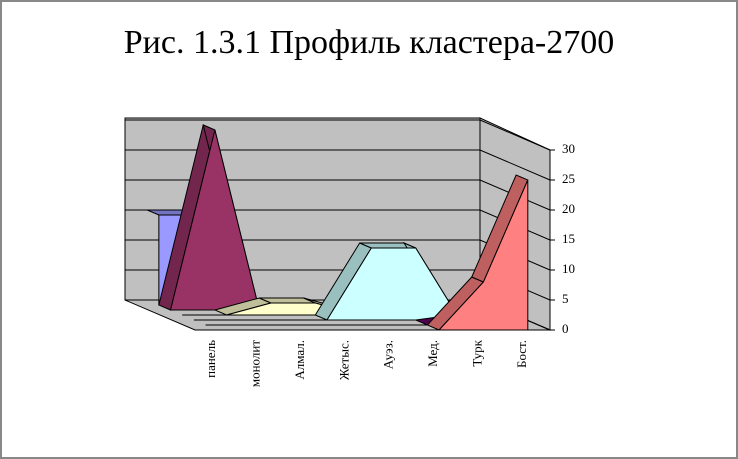 Image resolution: width=738 pixels, height=459 pixels. I want to click on x-tick-label: Алмал., so click(299, 360).